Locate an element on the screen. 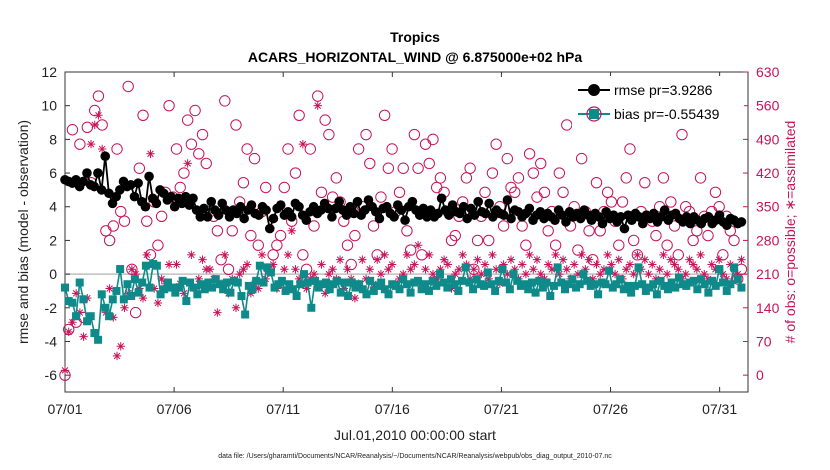 This screenshot has width=830, height=470. x-tick-label: 07/31 is located at coordinates (719, 409).